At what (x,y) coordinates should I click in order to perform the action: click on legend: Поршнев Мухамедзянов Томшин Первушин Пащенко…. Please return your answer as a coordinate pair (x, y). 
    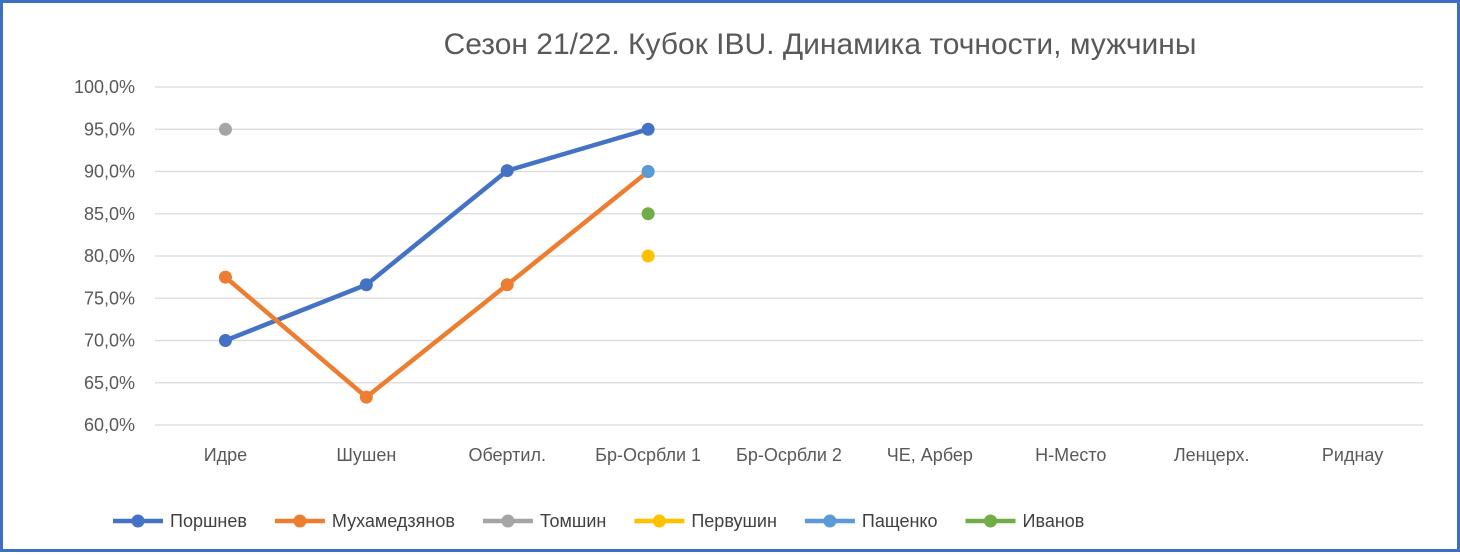
    Looking at the image, I should click on (598, 521).